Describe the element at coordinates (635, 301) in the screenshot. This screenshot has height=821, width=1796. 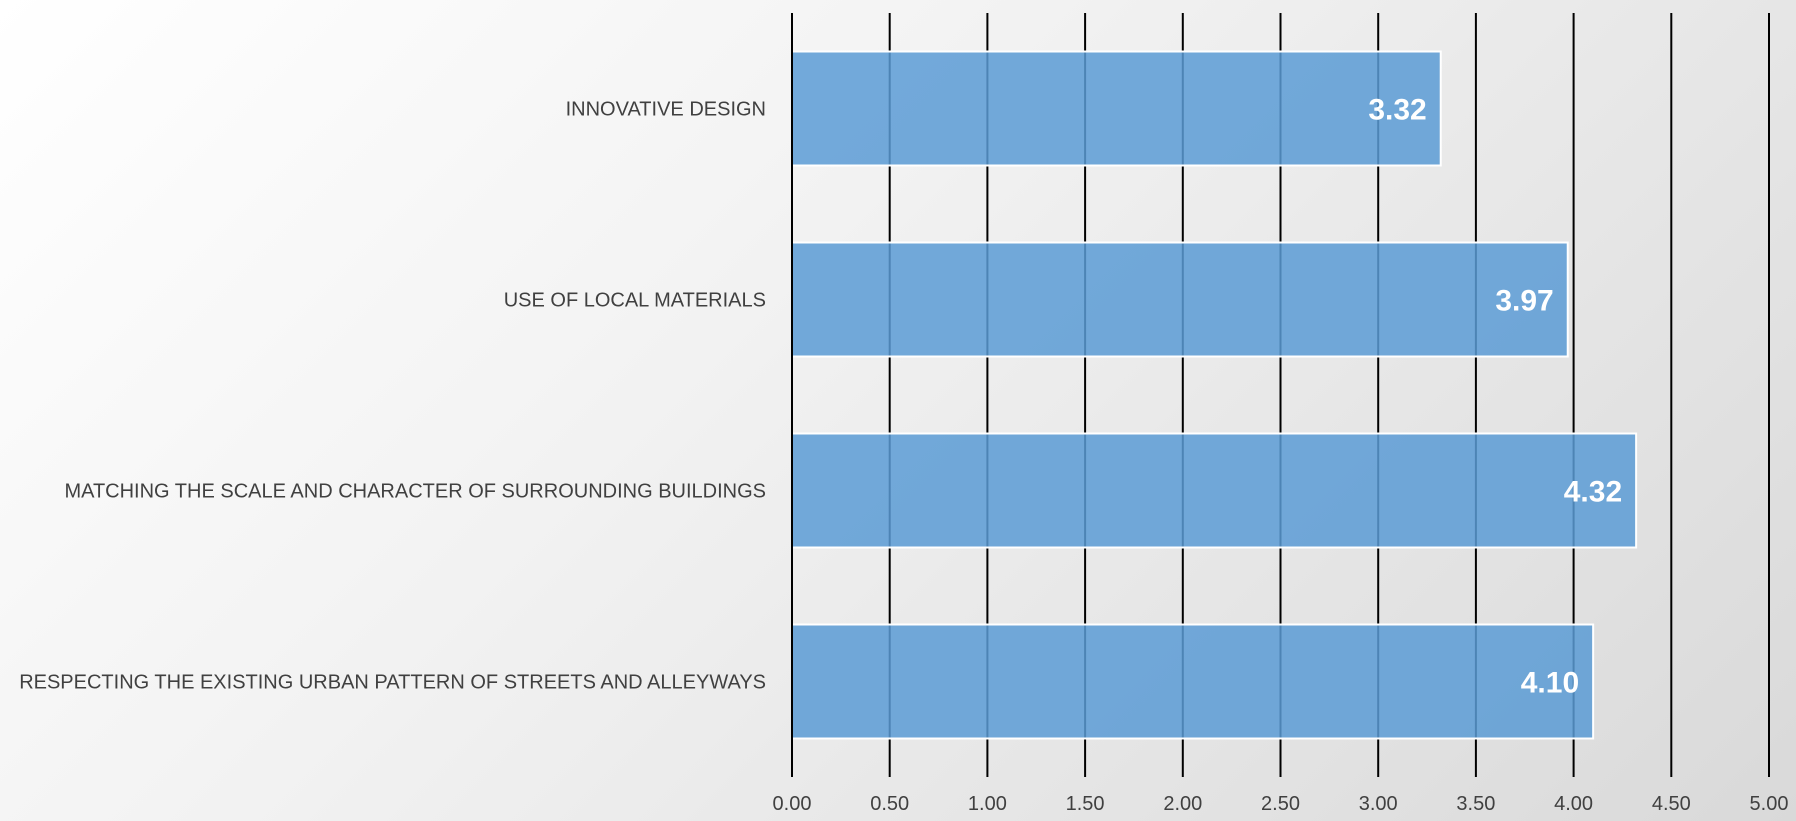
I see `category-label: USE OF LOCAL MATERIALS` at that location.